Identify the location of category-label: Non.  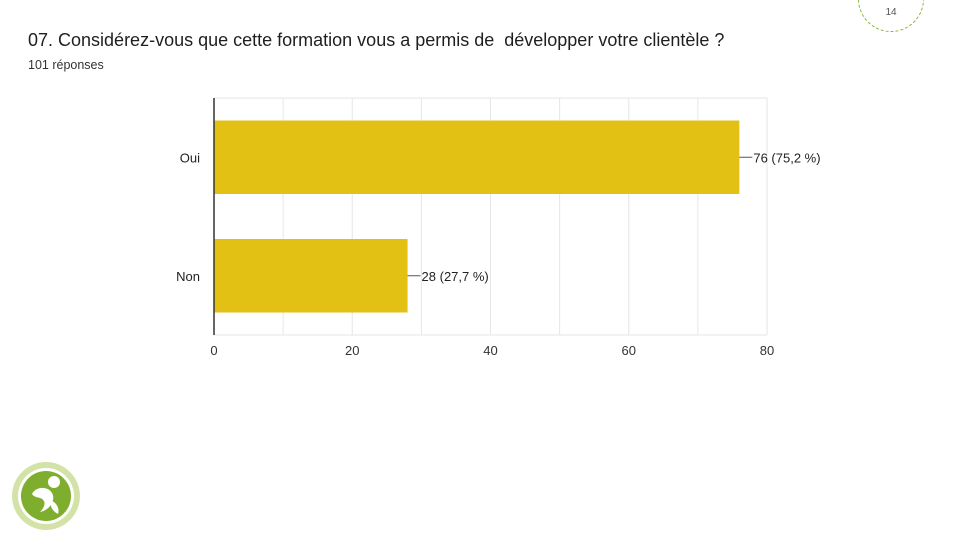
(188, 276).